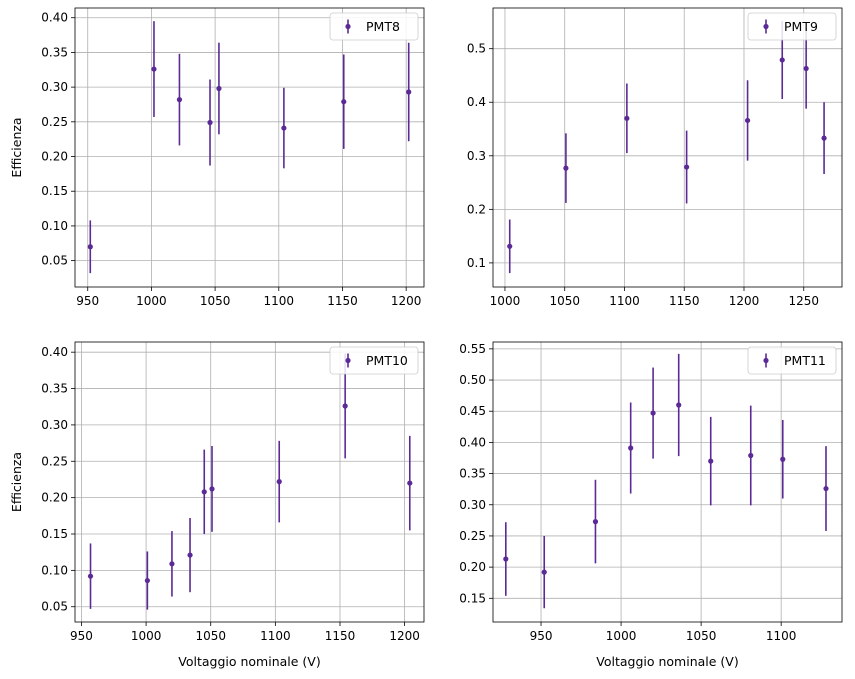 This screenshot has width=855, height=679. Describe the element at coordinates (476, 49) in the screenshot. I see `y-tick-label: 0.5` at that location.